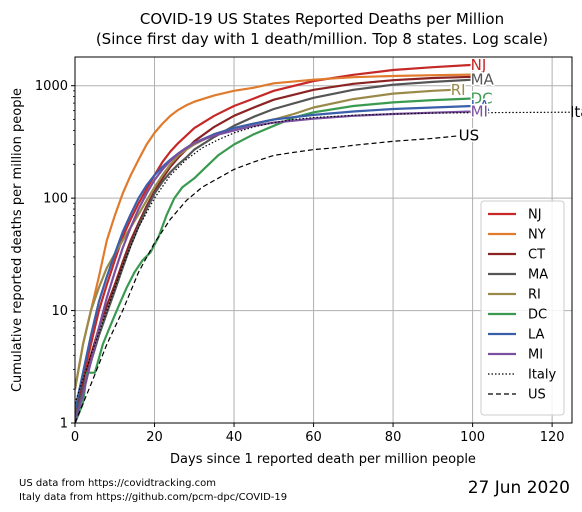  What do you see at coordinates (313, 437) in the screenshot?
I see `x-tick-label: 60` at bounding box center [313, 437].